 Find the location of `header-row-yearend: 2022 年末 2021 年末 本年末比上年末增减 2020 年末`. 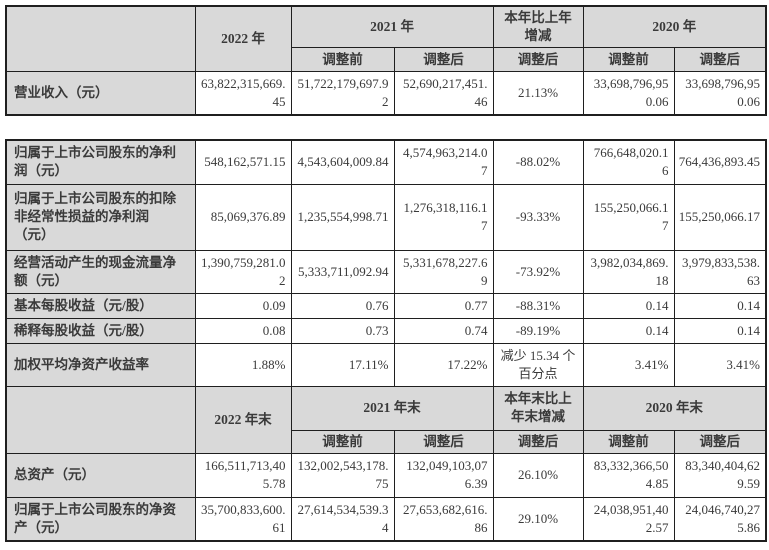

header-row-yearend: 2022 年末 2021 年末 本年末比上年末增减 2020 年末 is located at coordinates (386, 419).